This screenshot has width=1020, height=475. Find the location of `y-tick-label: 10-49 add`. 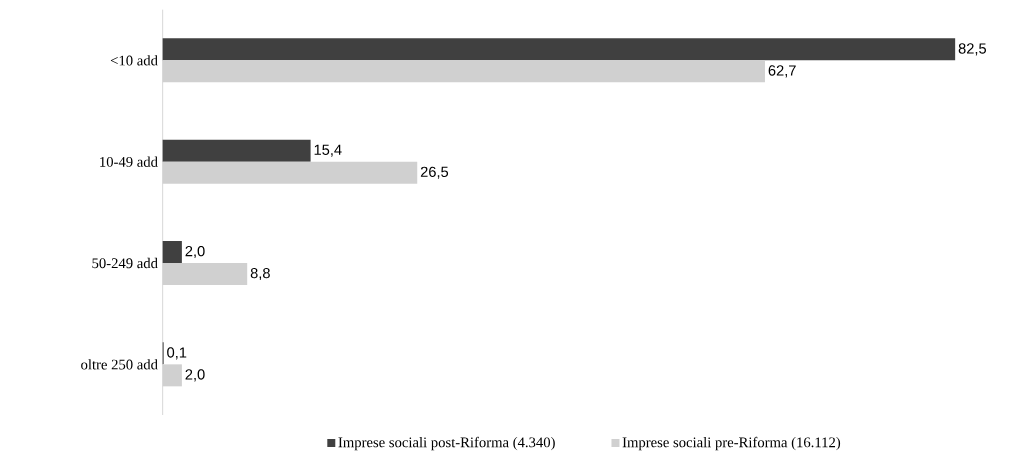

y-tick-label: 10-49 add is located at coordinates (129, 161).